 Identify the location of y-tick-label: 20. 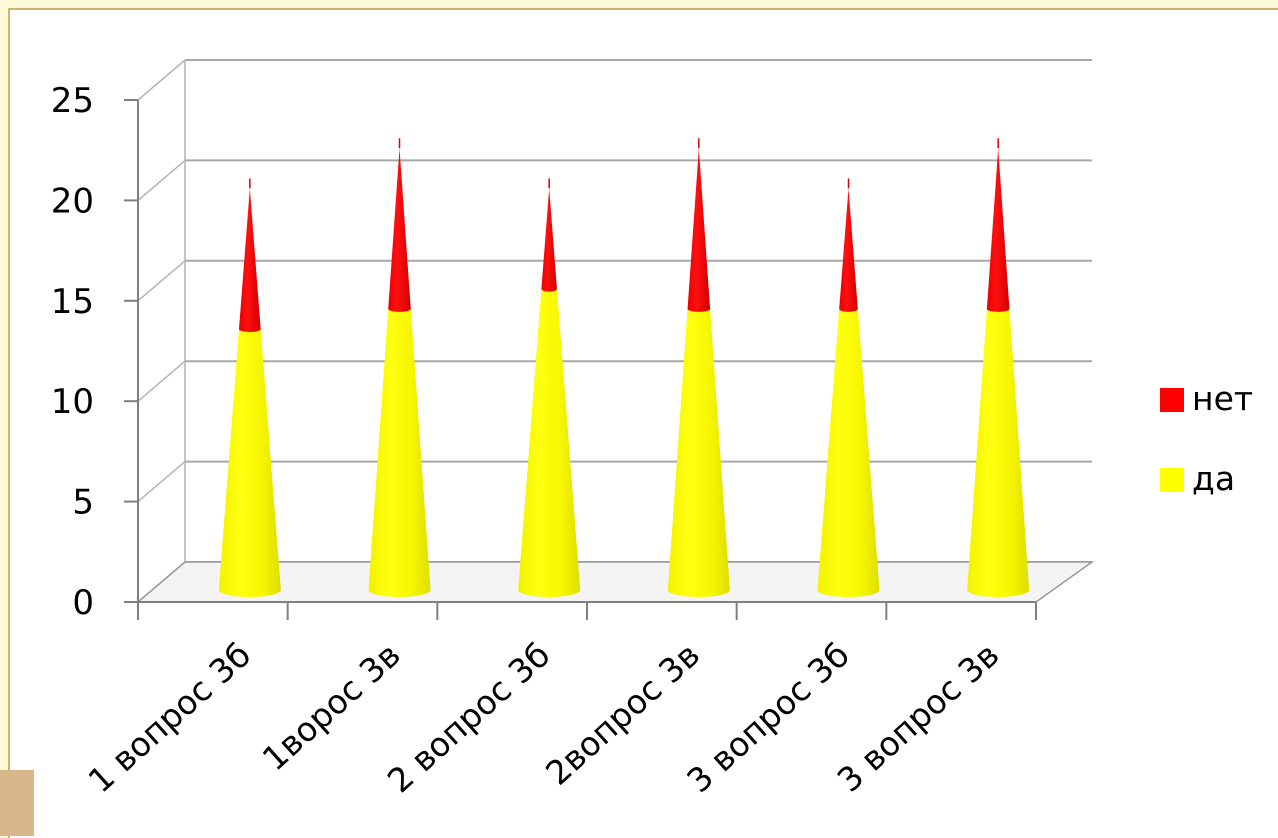
(72, 201).